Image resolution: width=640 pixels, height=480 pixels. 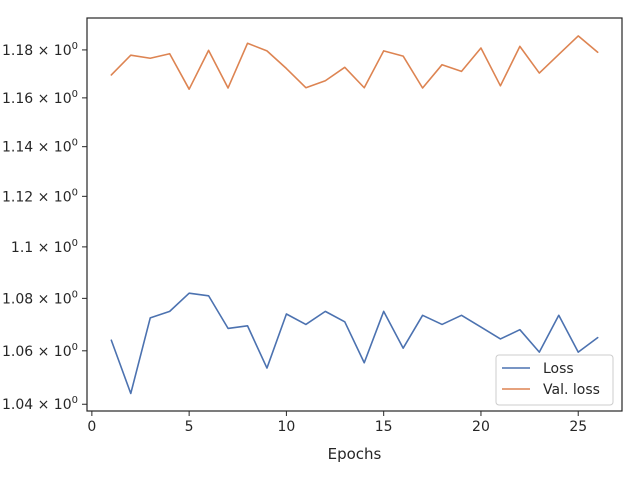 I want to click on y-tick-label: 1.04 × 100, so click(x=40, y=404).